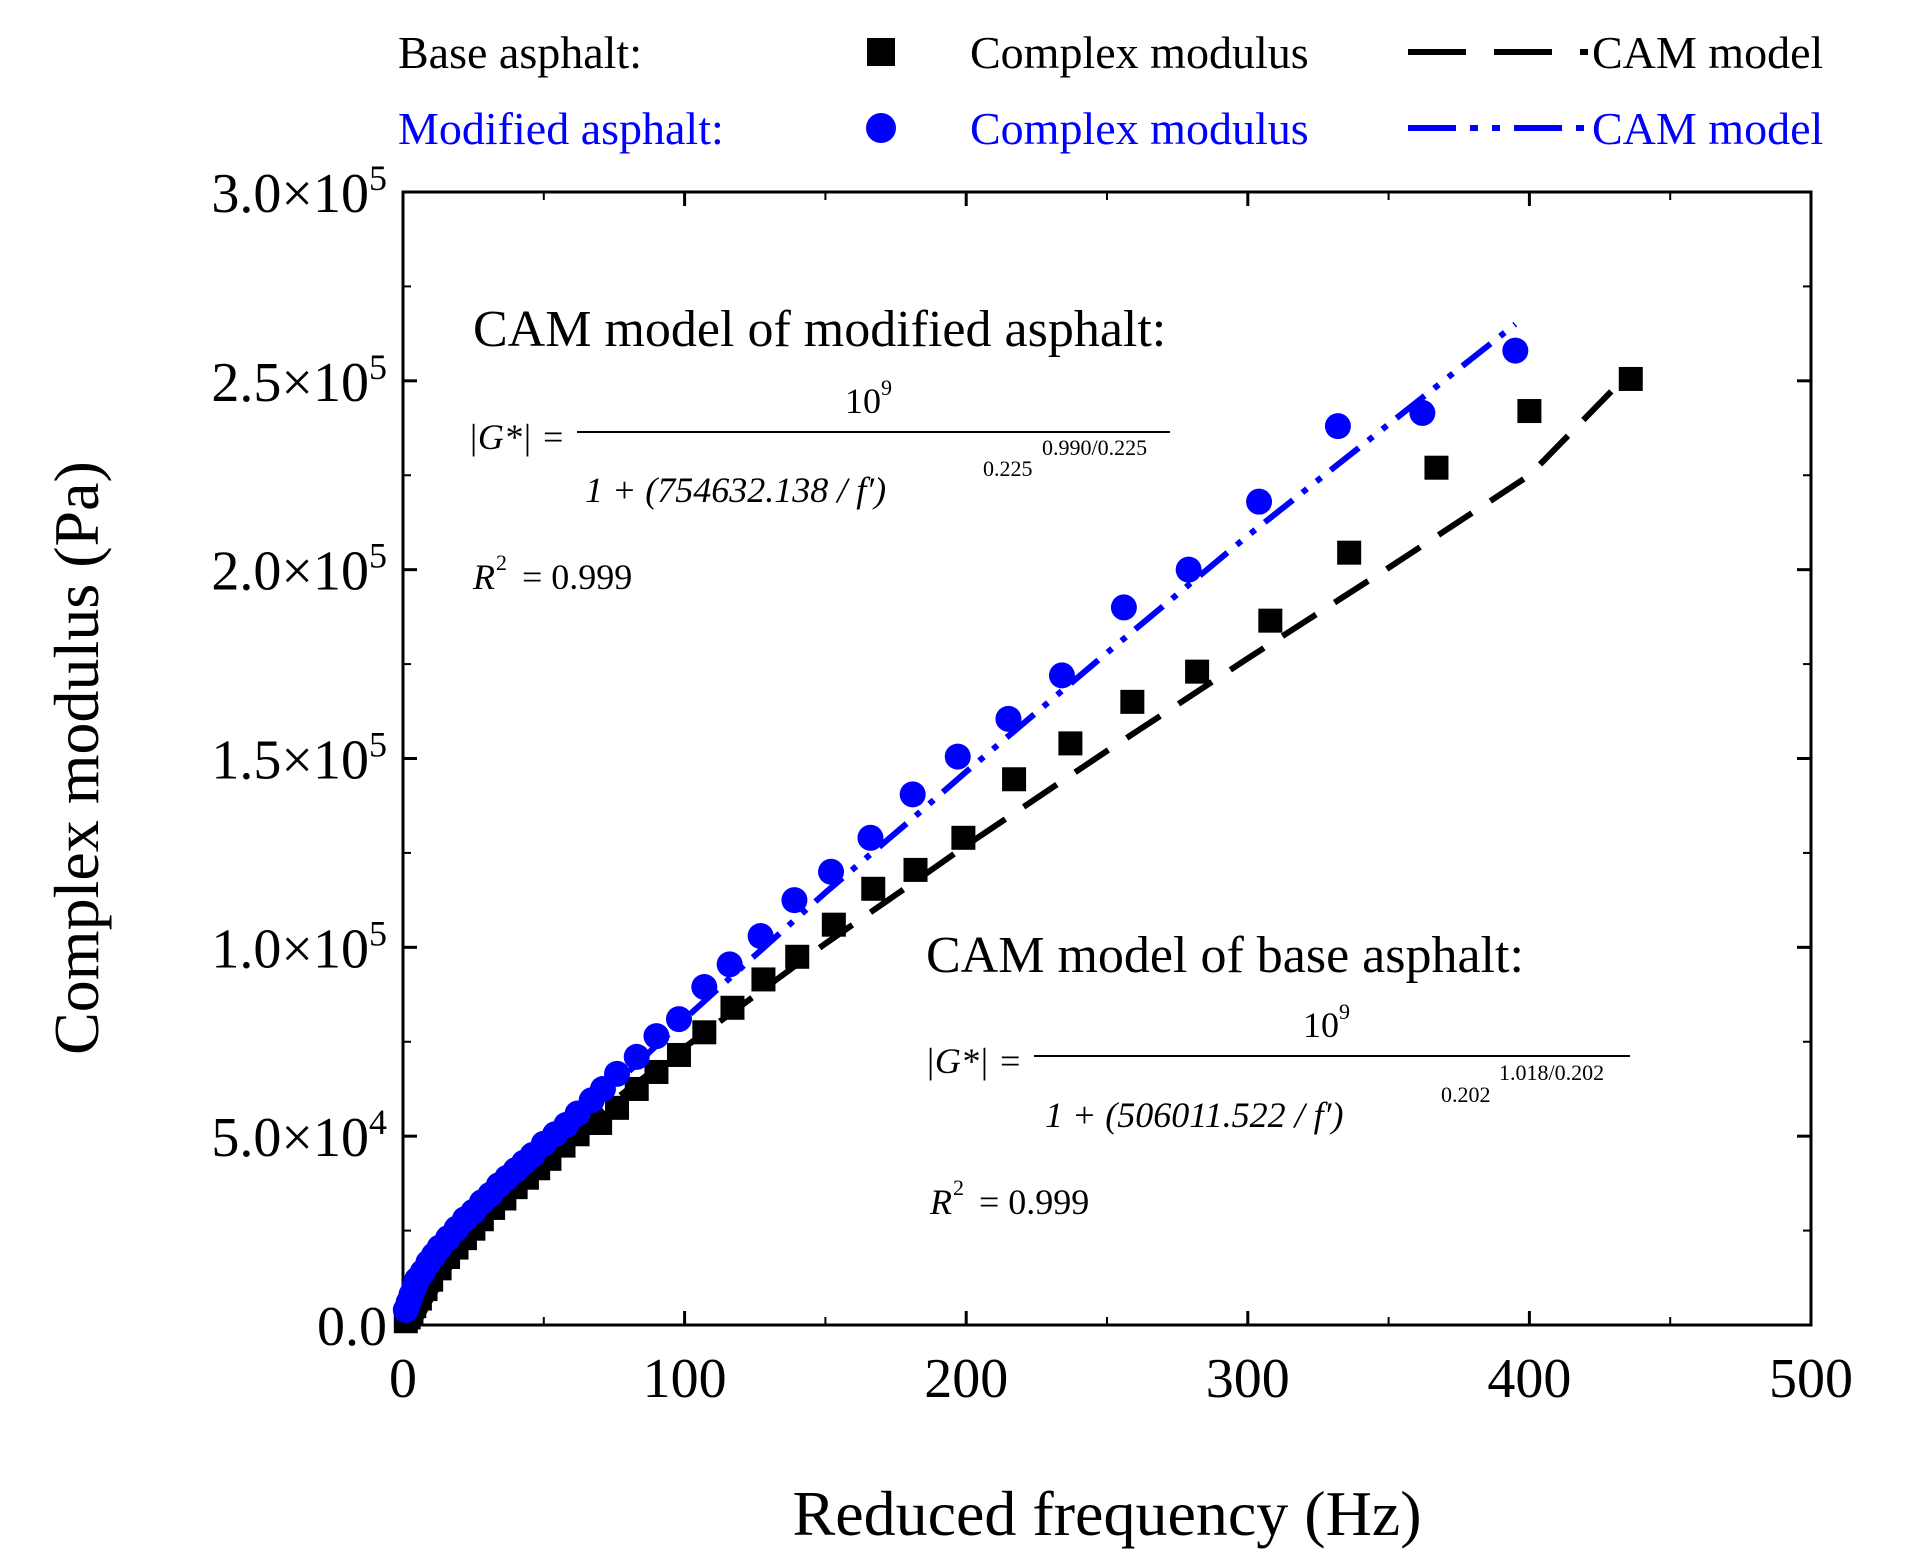  Describe the element at coordinates (819, 329) in the screenshot. I see `annotation-modified-title: CAM model of modified asphalt:` at that location.